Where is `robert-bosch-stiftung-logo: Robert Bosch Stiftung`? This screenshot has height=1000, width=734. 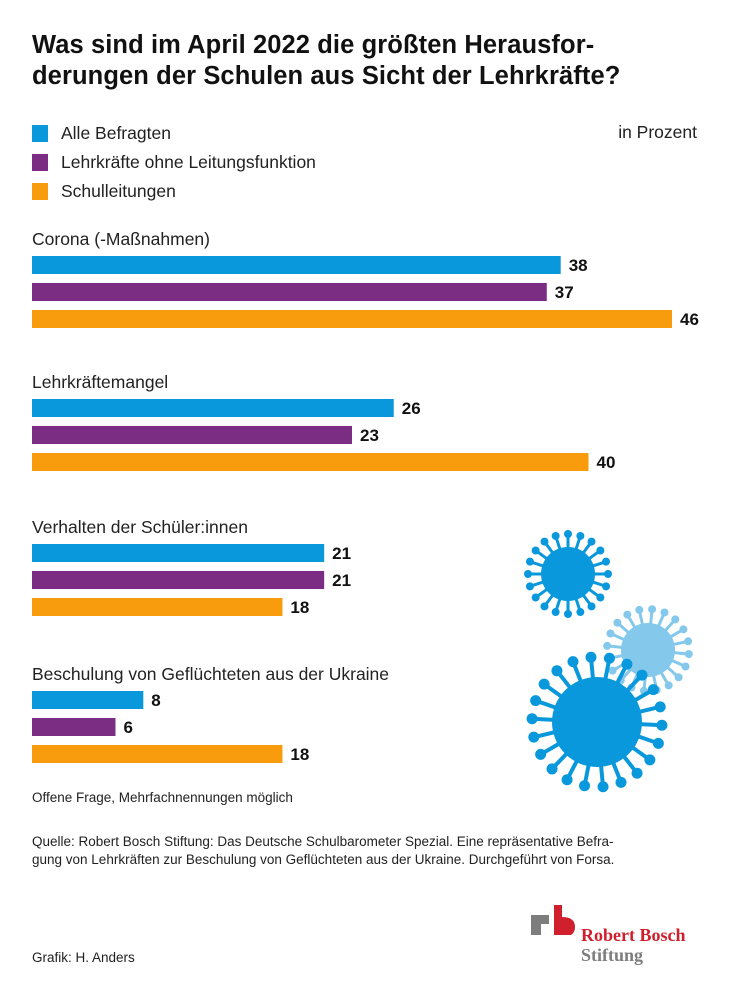 robert-bosch-stiftung-logo: Robert Bosch Stiftung is located at coordinates (626, 940).